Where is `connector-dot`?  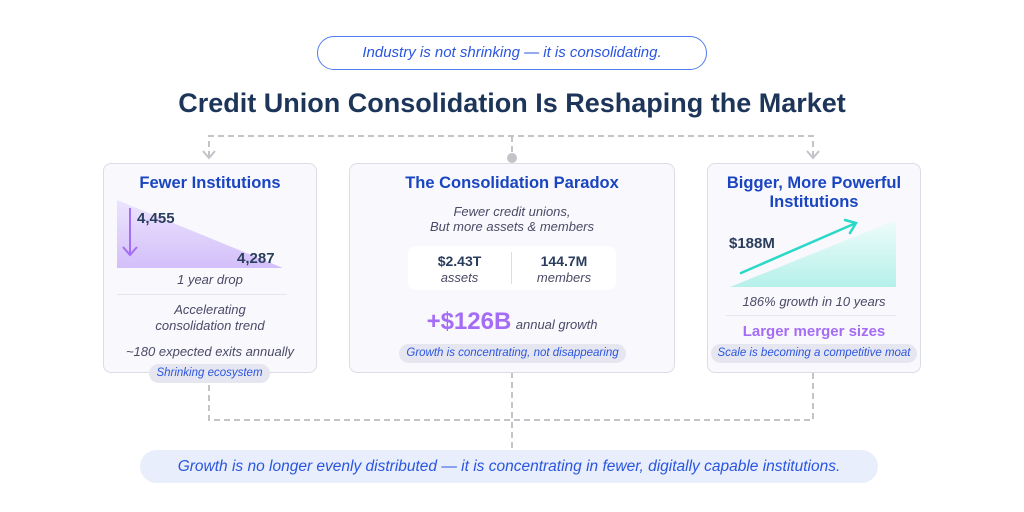 connector-dot is located at coordinates (512, 158).